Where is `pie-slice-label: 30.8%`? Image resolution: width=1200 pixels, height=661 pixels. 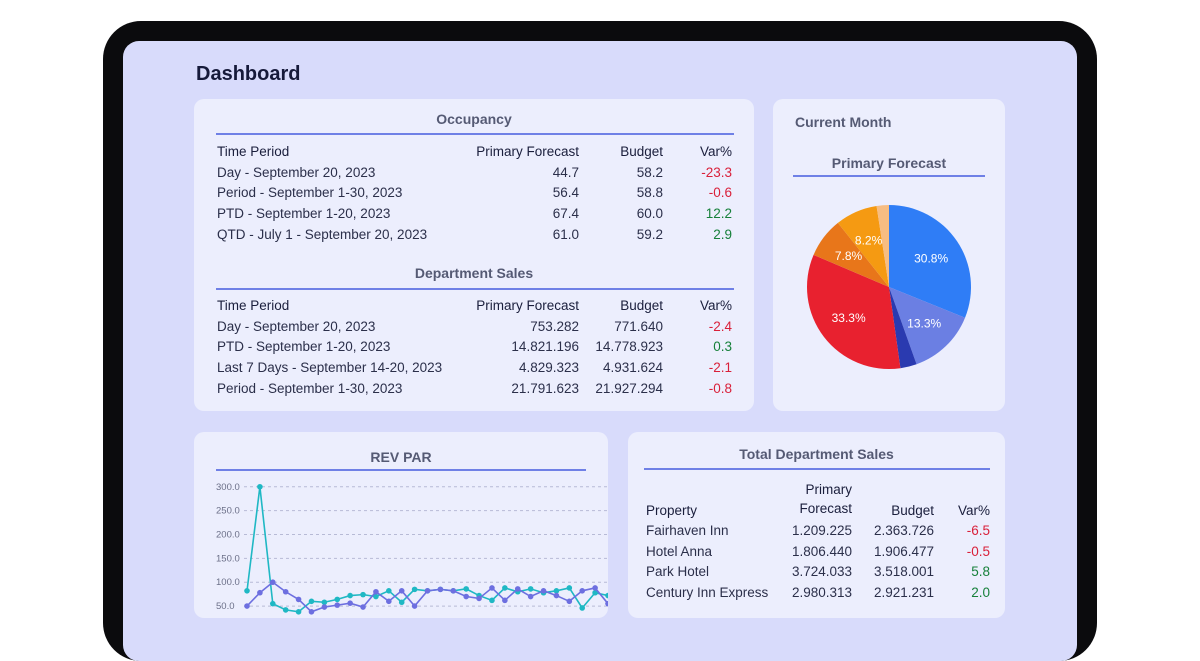 pie-slice-label: 30.8% is located at coordinates (931, 259).